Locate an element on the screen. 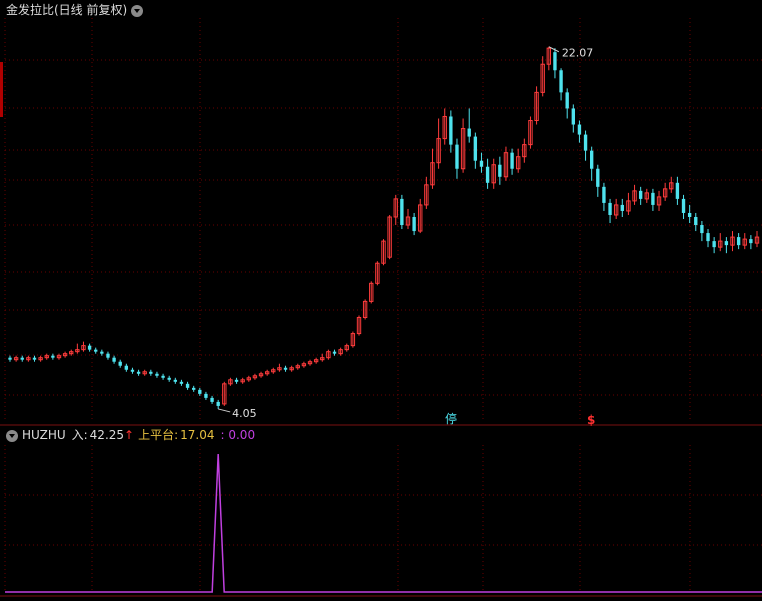 The width and height of the screenshot is (762, 601). platform-label: 上平台: is located at coordinates (158, 435).